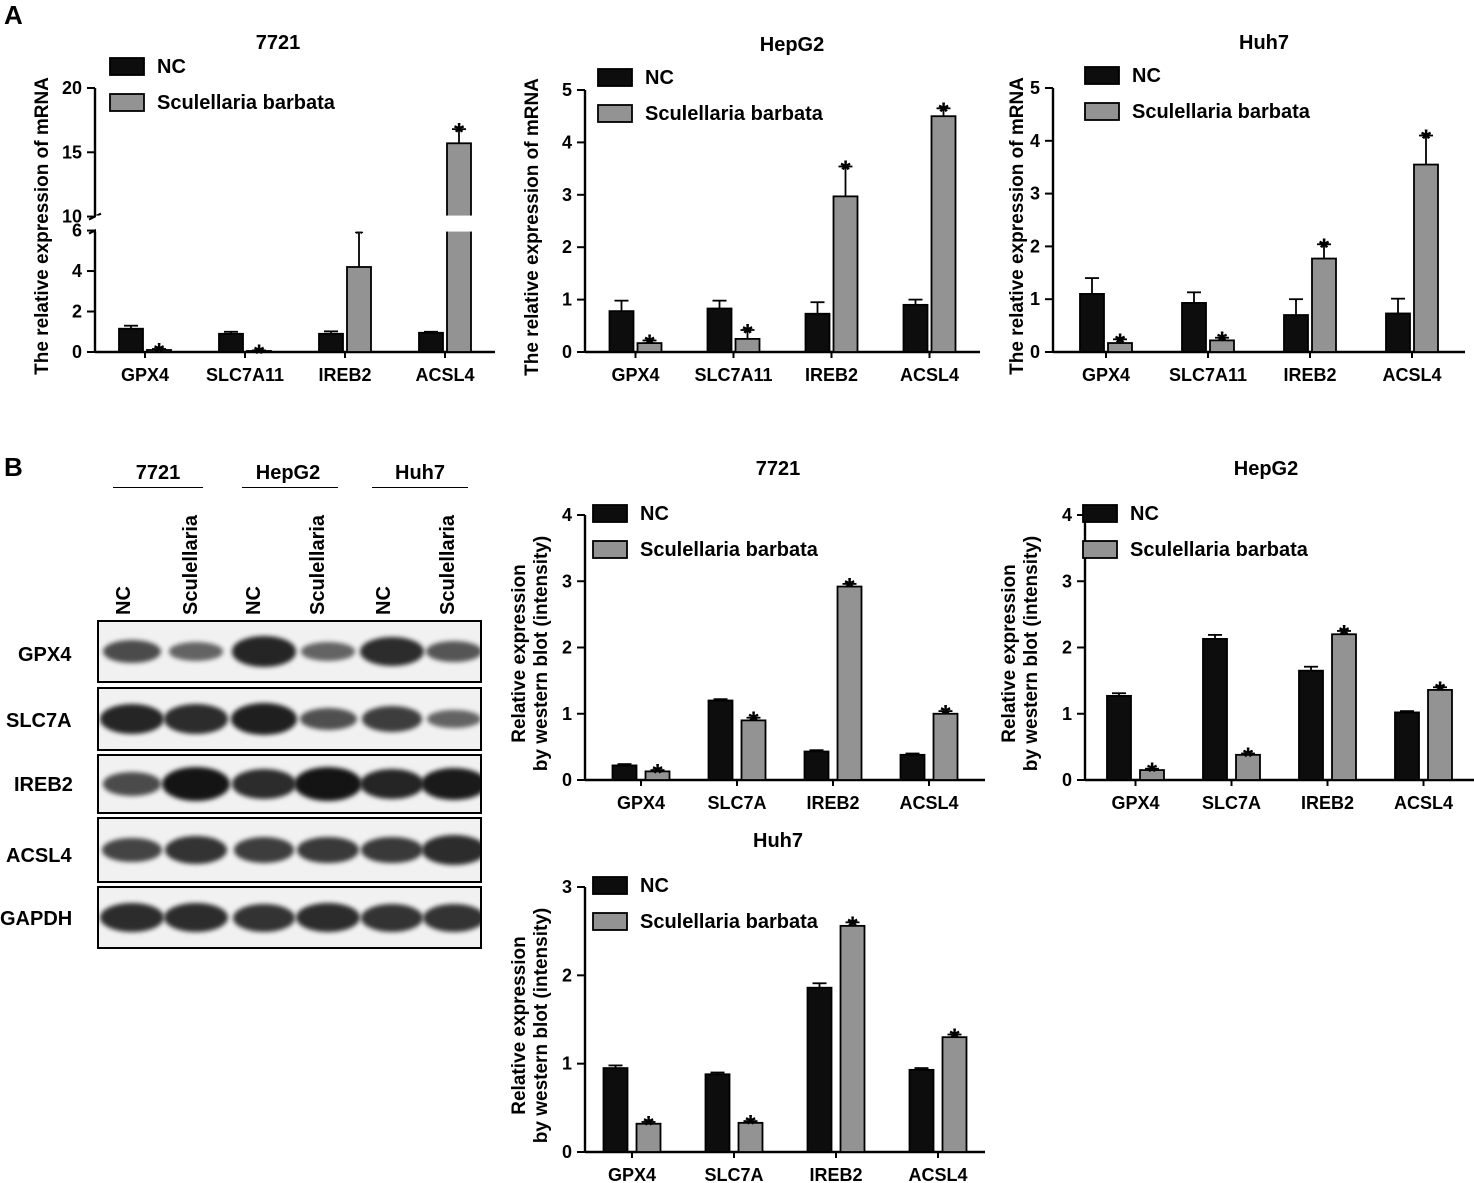  I want to click on blot-header-hepg2: HepG2, so click(288, 473).